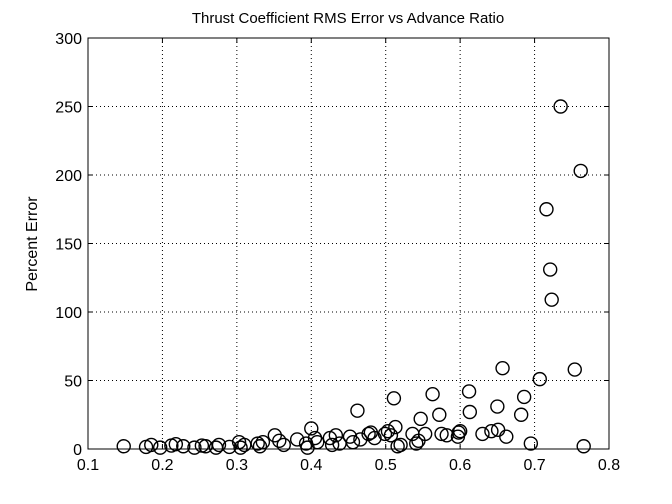  Describe the element at coordinates (68, 245) in the screenshot. I see `y-tick-label: 150` at that location.